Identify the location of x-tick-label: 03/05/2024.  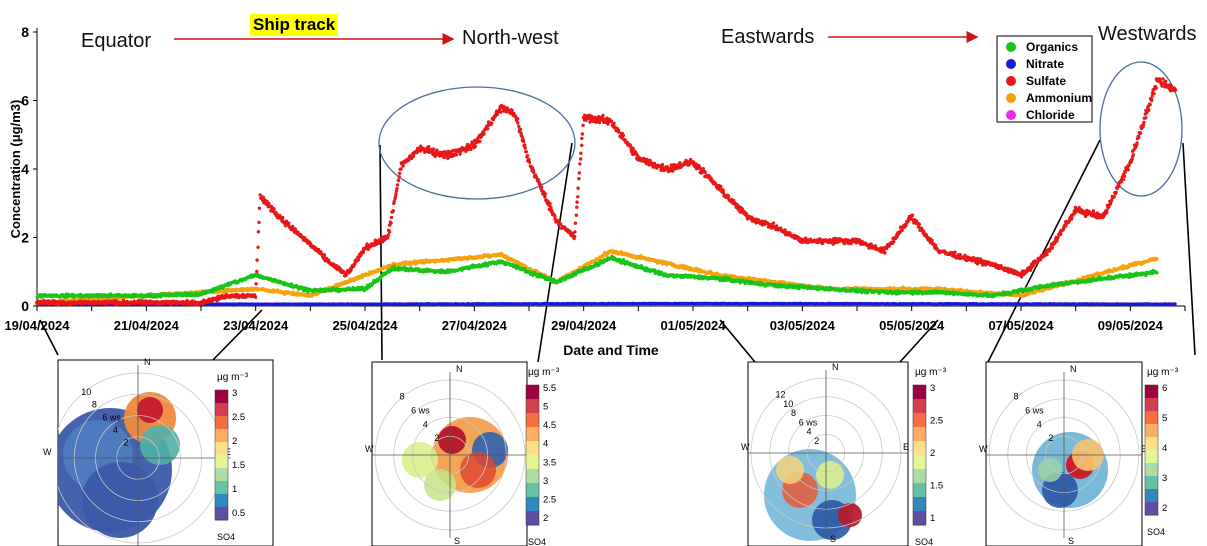
(803, 325).